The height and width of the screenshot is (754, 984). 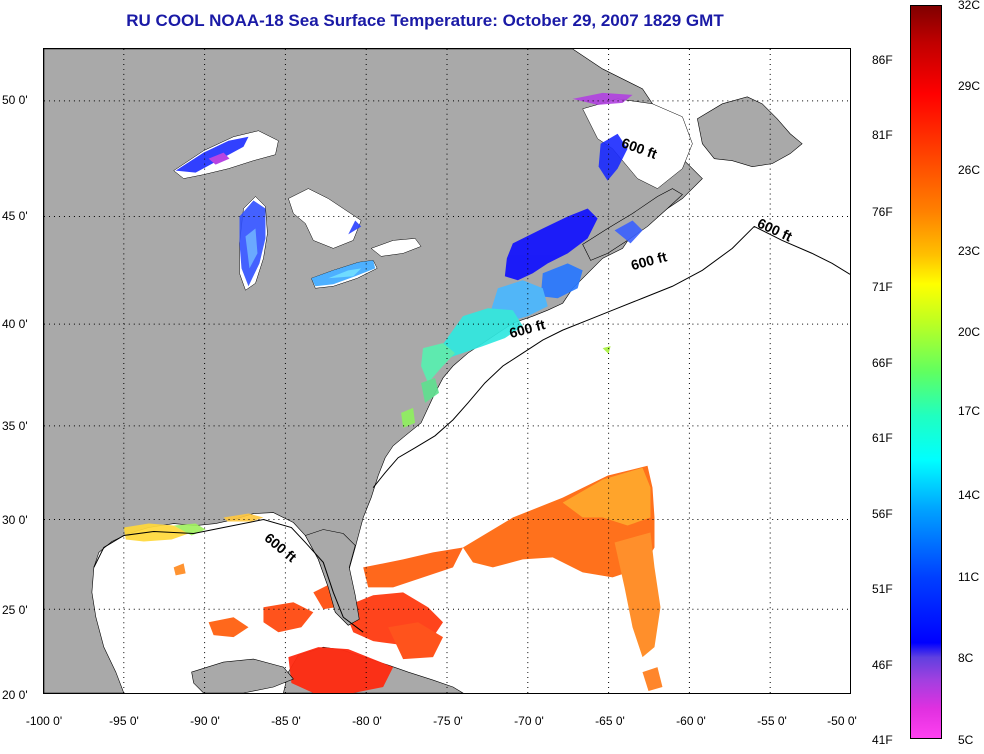 I want to click on cb-c-32: 32C, so click(x=969, y=6).